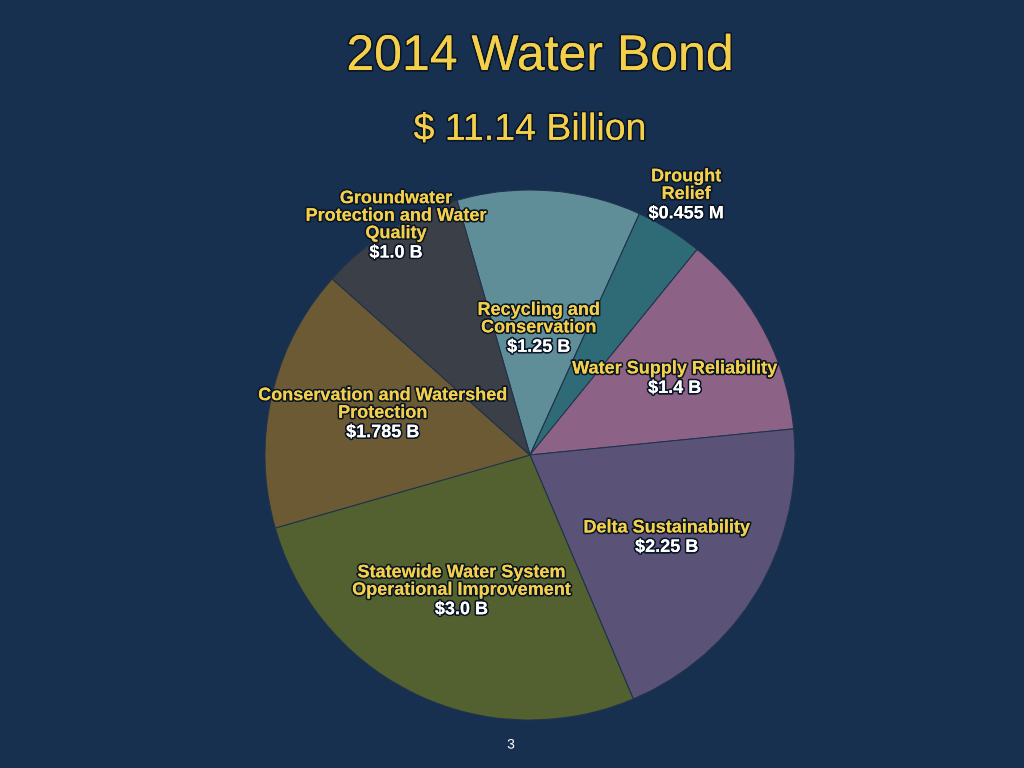  Describe the element at coordinates (396, 216) in the screenshot. I see `slice-label: Groundwater Protection and Water Quality` at that location.